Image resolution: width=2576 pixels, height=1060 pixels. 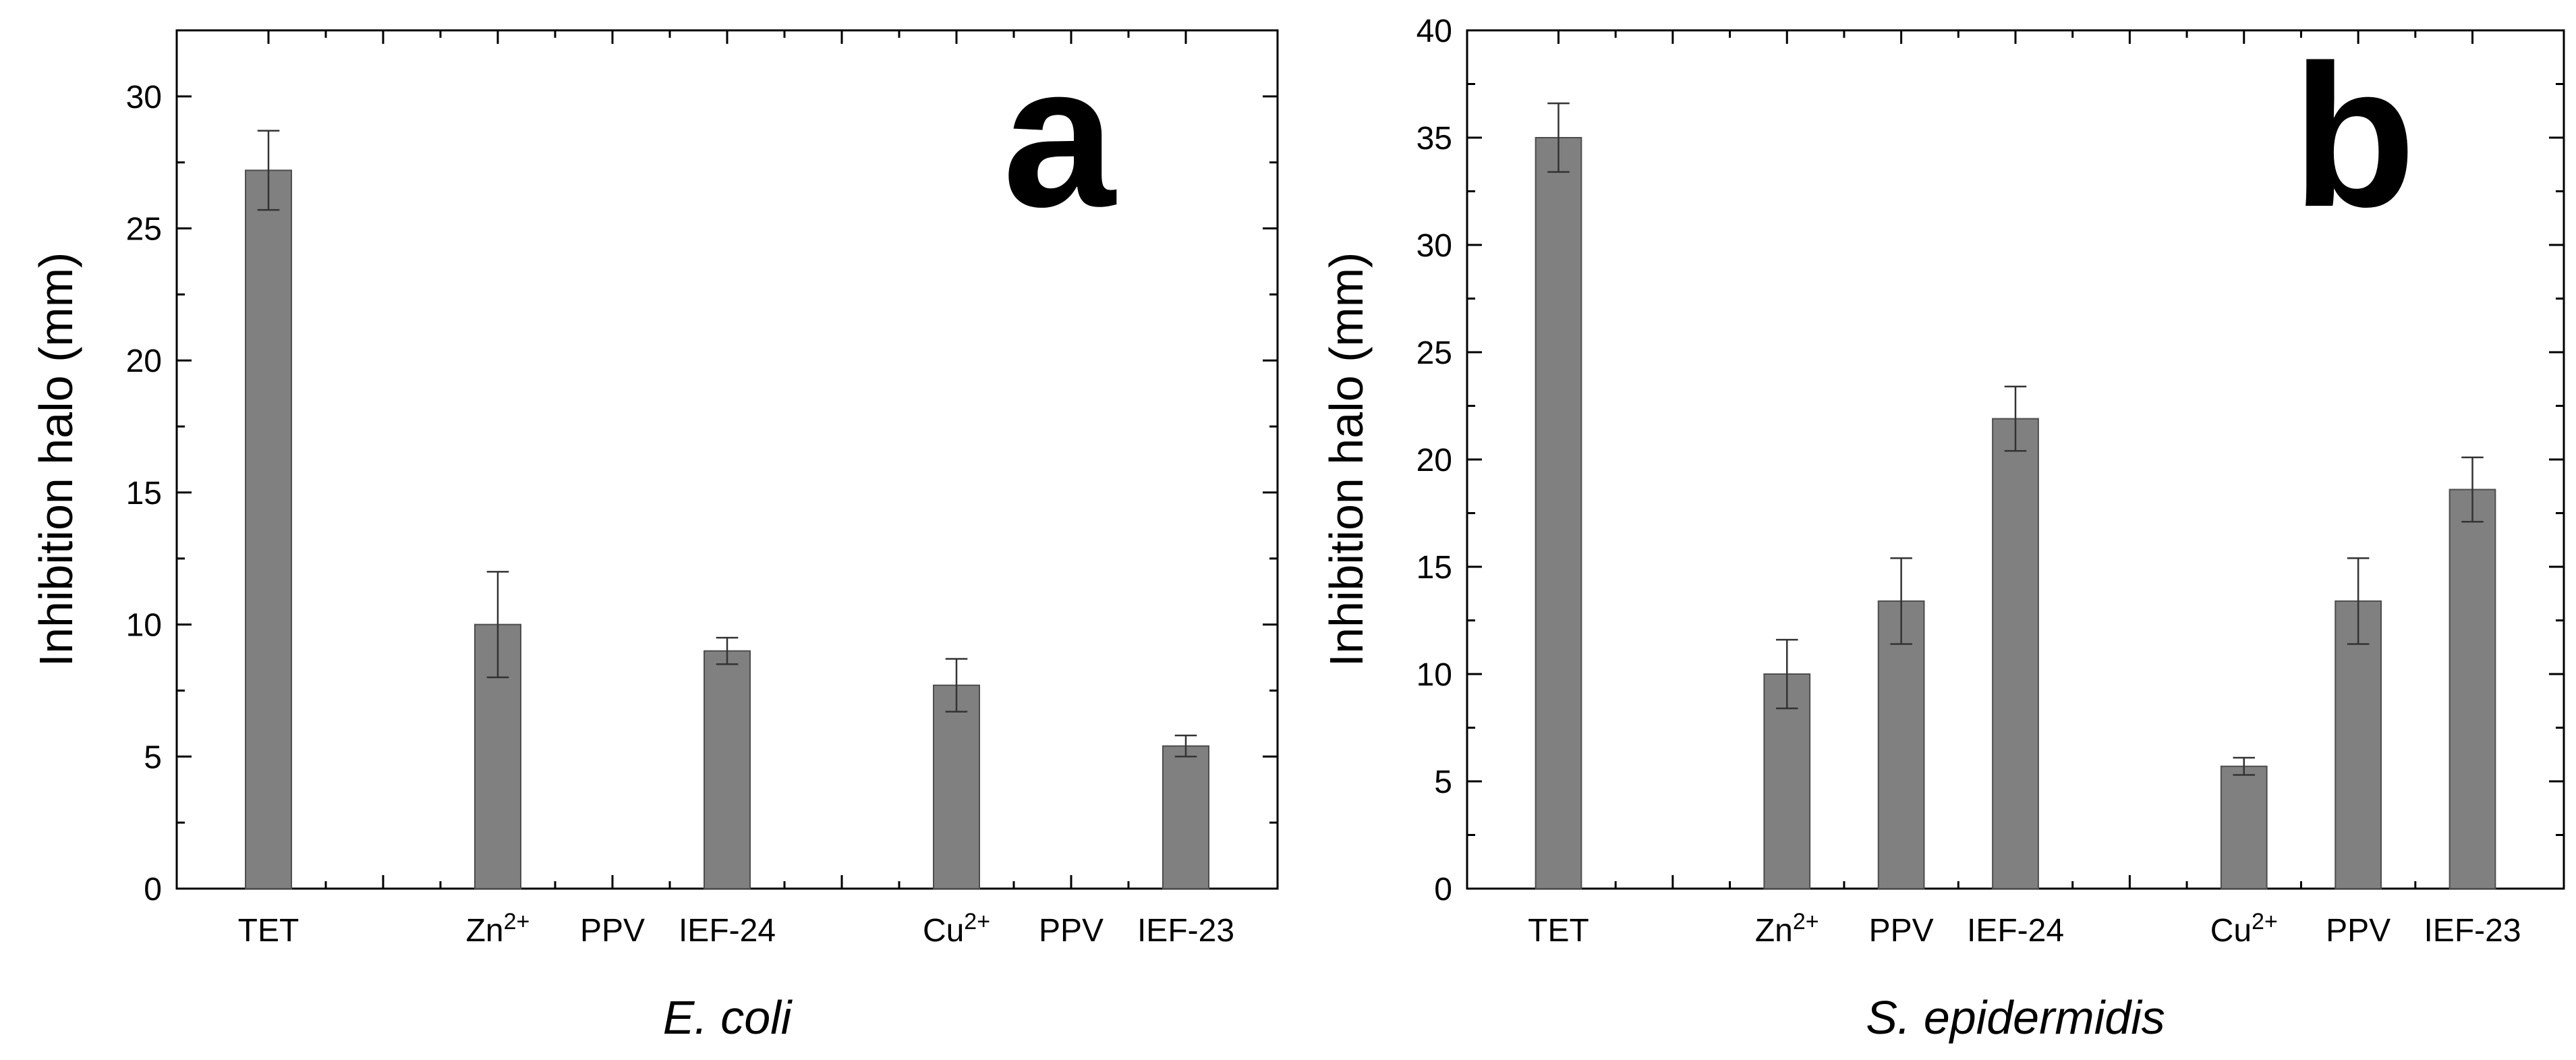 I want to click on y-tick-label: 40, so click(x=1434, y=31).